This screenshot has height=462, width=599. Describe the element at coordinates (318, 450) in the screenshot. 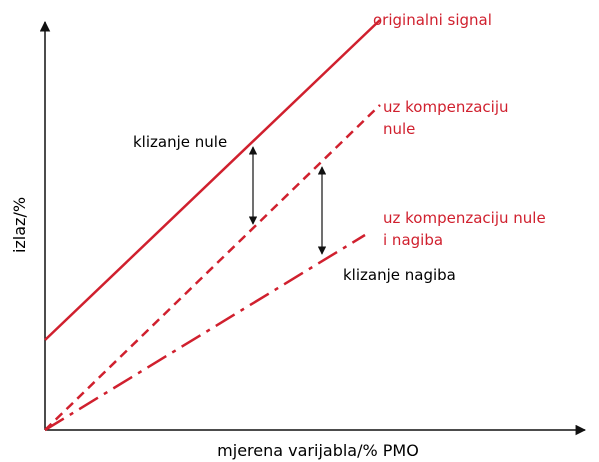

I see `x-axis-label: mjerena varijabla/% PMO` at that location.